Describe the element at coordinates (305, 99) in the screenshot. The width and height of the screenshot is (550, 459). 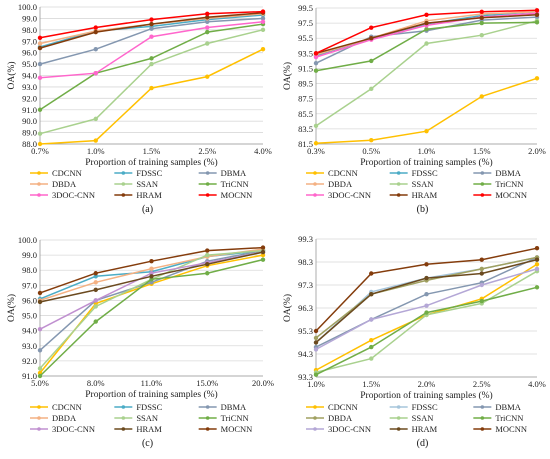
I see `y-tick-label: 87.5` at that location.